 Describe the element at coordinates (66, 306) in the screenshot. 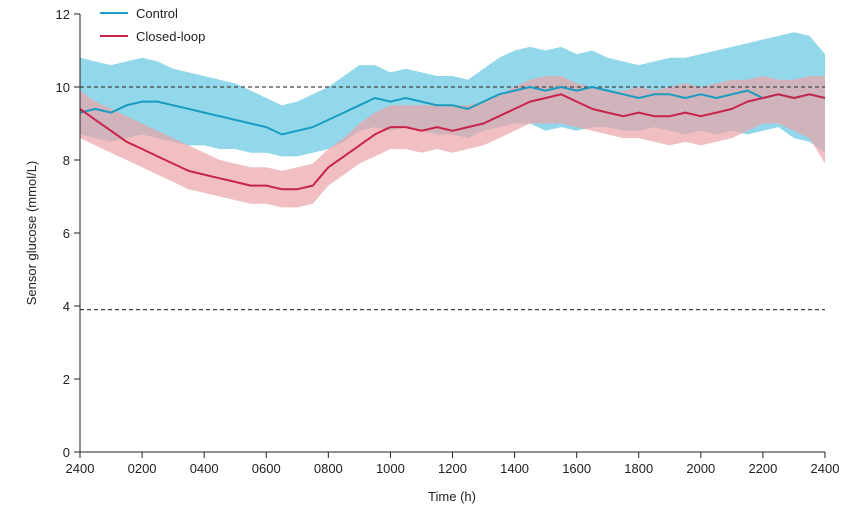

I see `y-tick-label: 4` at that location.